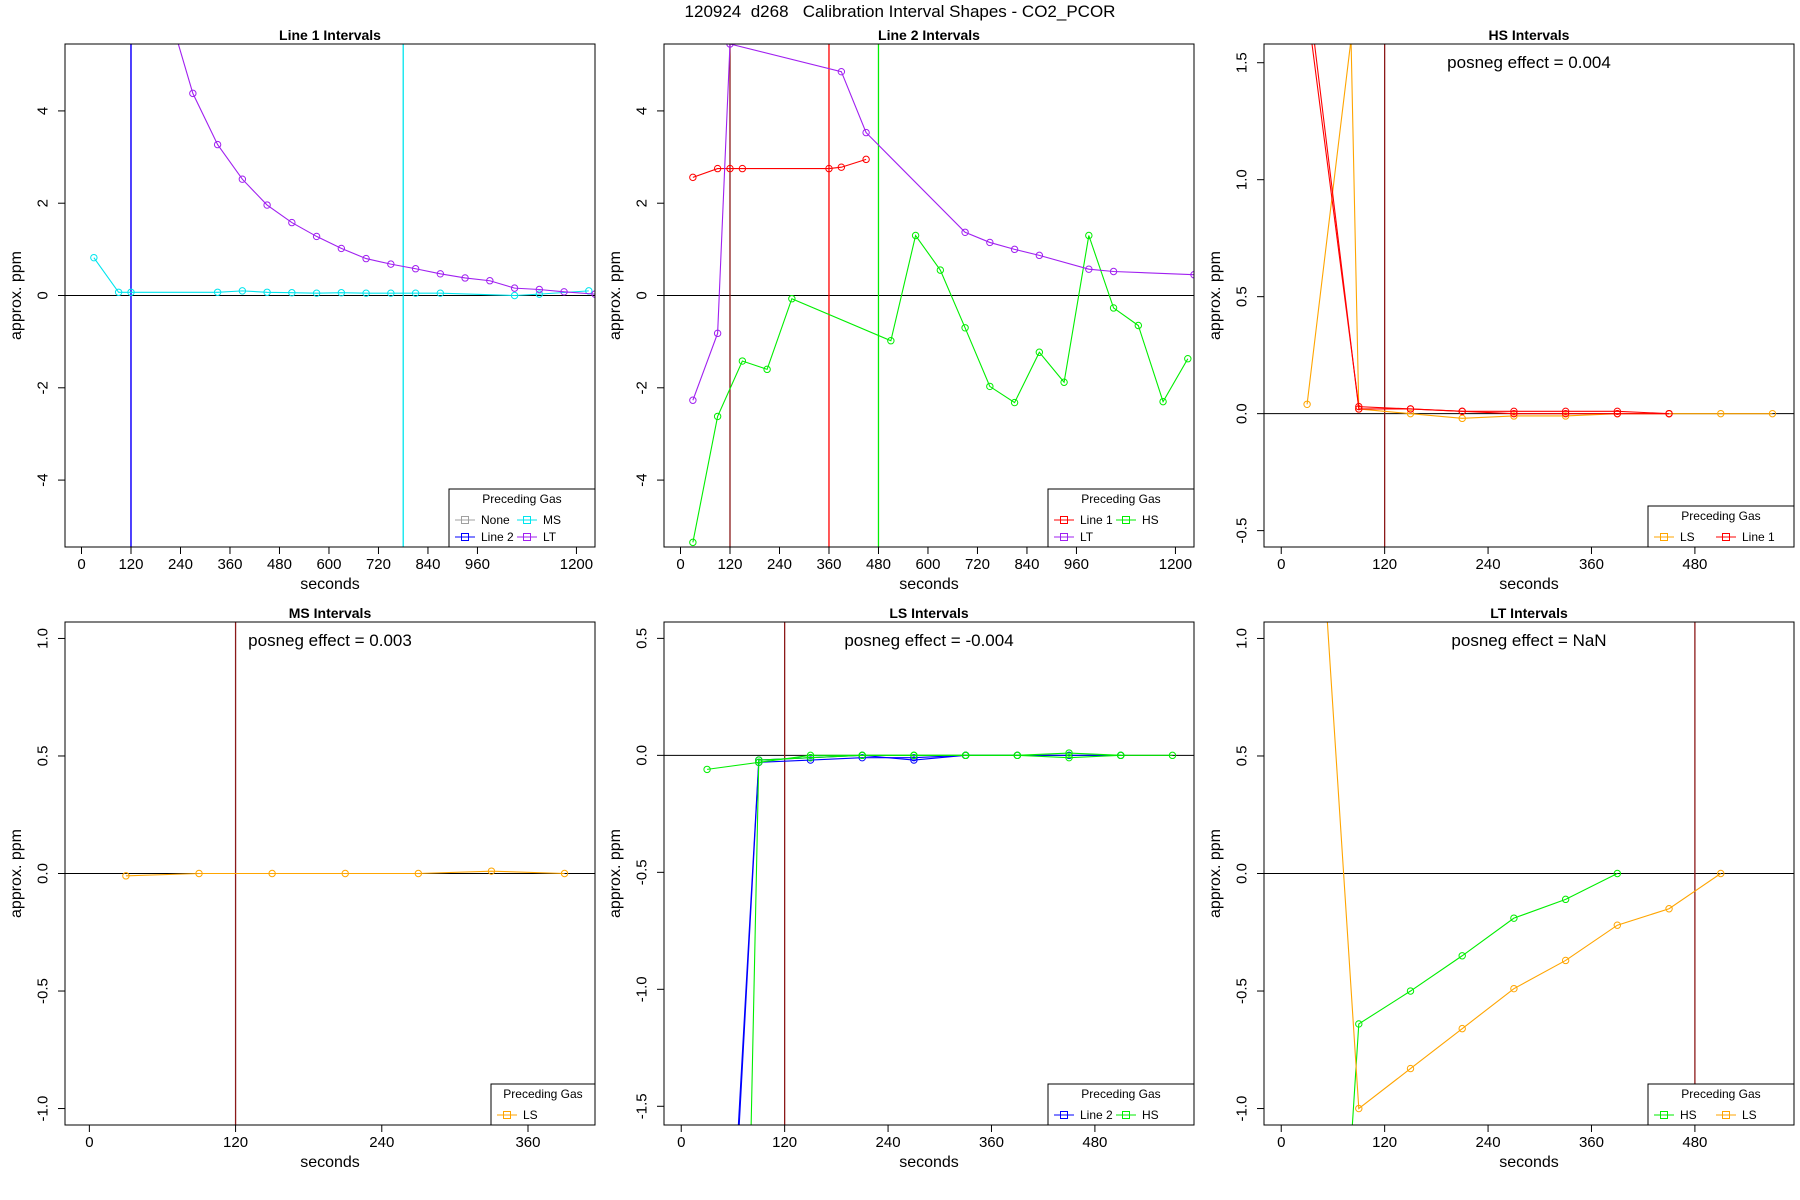  I want to click on legend: Preceding Gas HS LS, so click(1721, 1104).